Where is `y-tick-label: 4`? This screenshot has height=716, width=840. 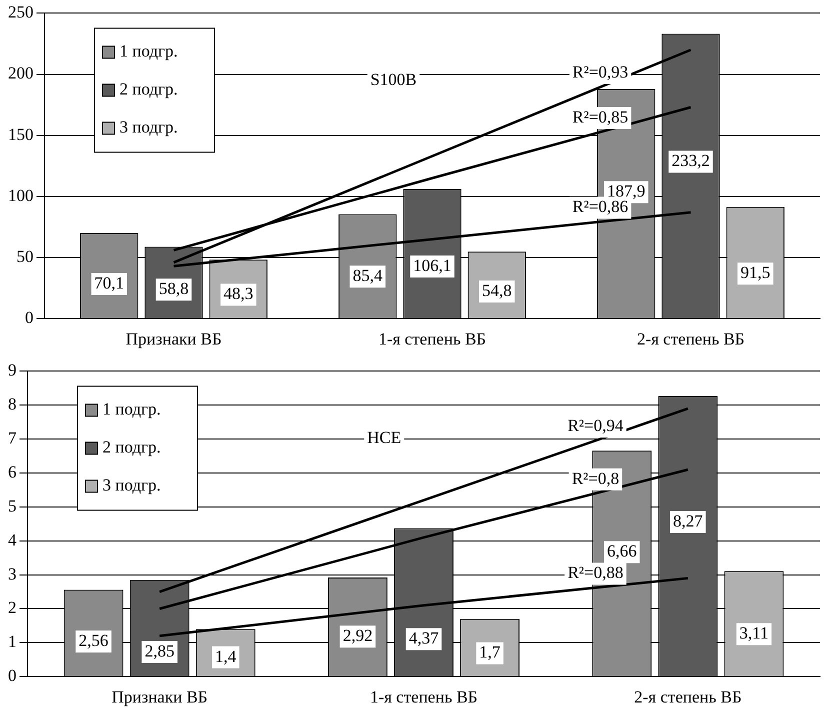 y-tick-label: 4 is located at coordinates (12, 540).